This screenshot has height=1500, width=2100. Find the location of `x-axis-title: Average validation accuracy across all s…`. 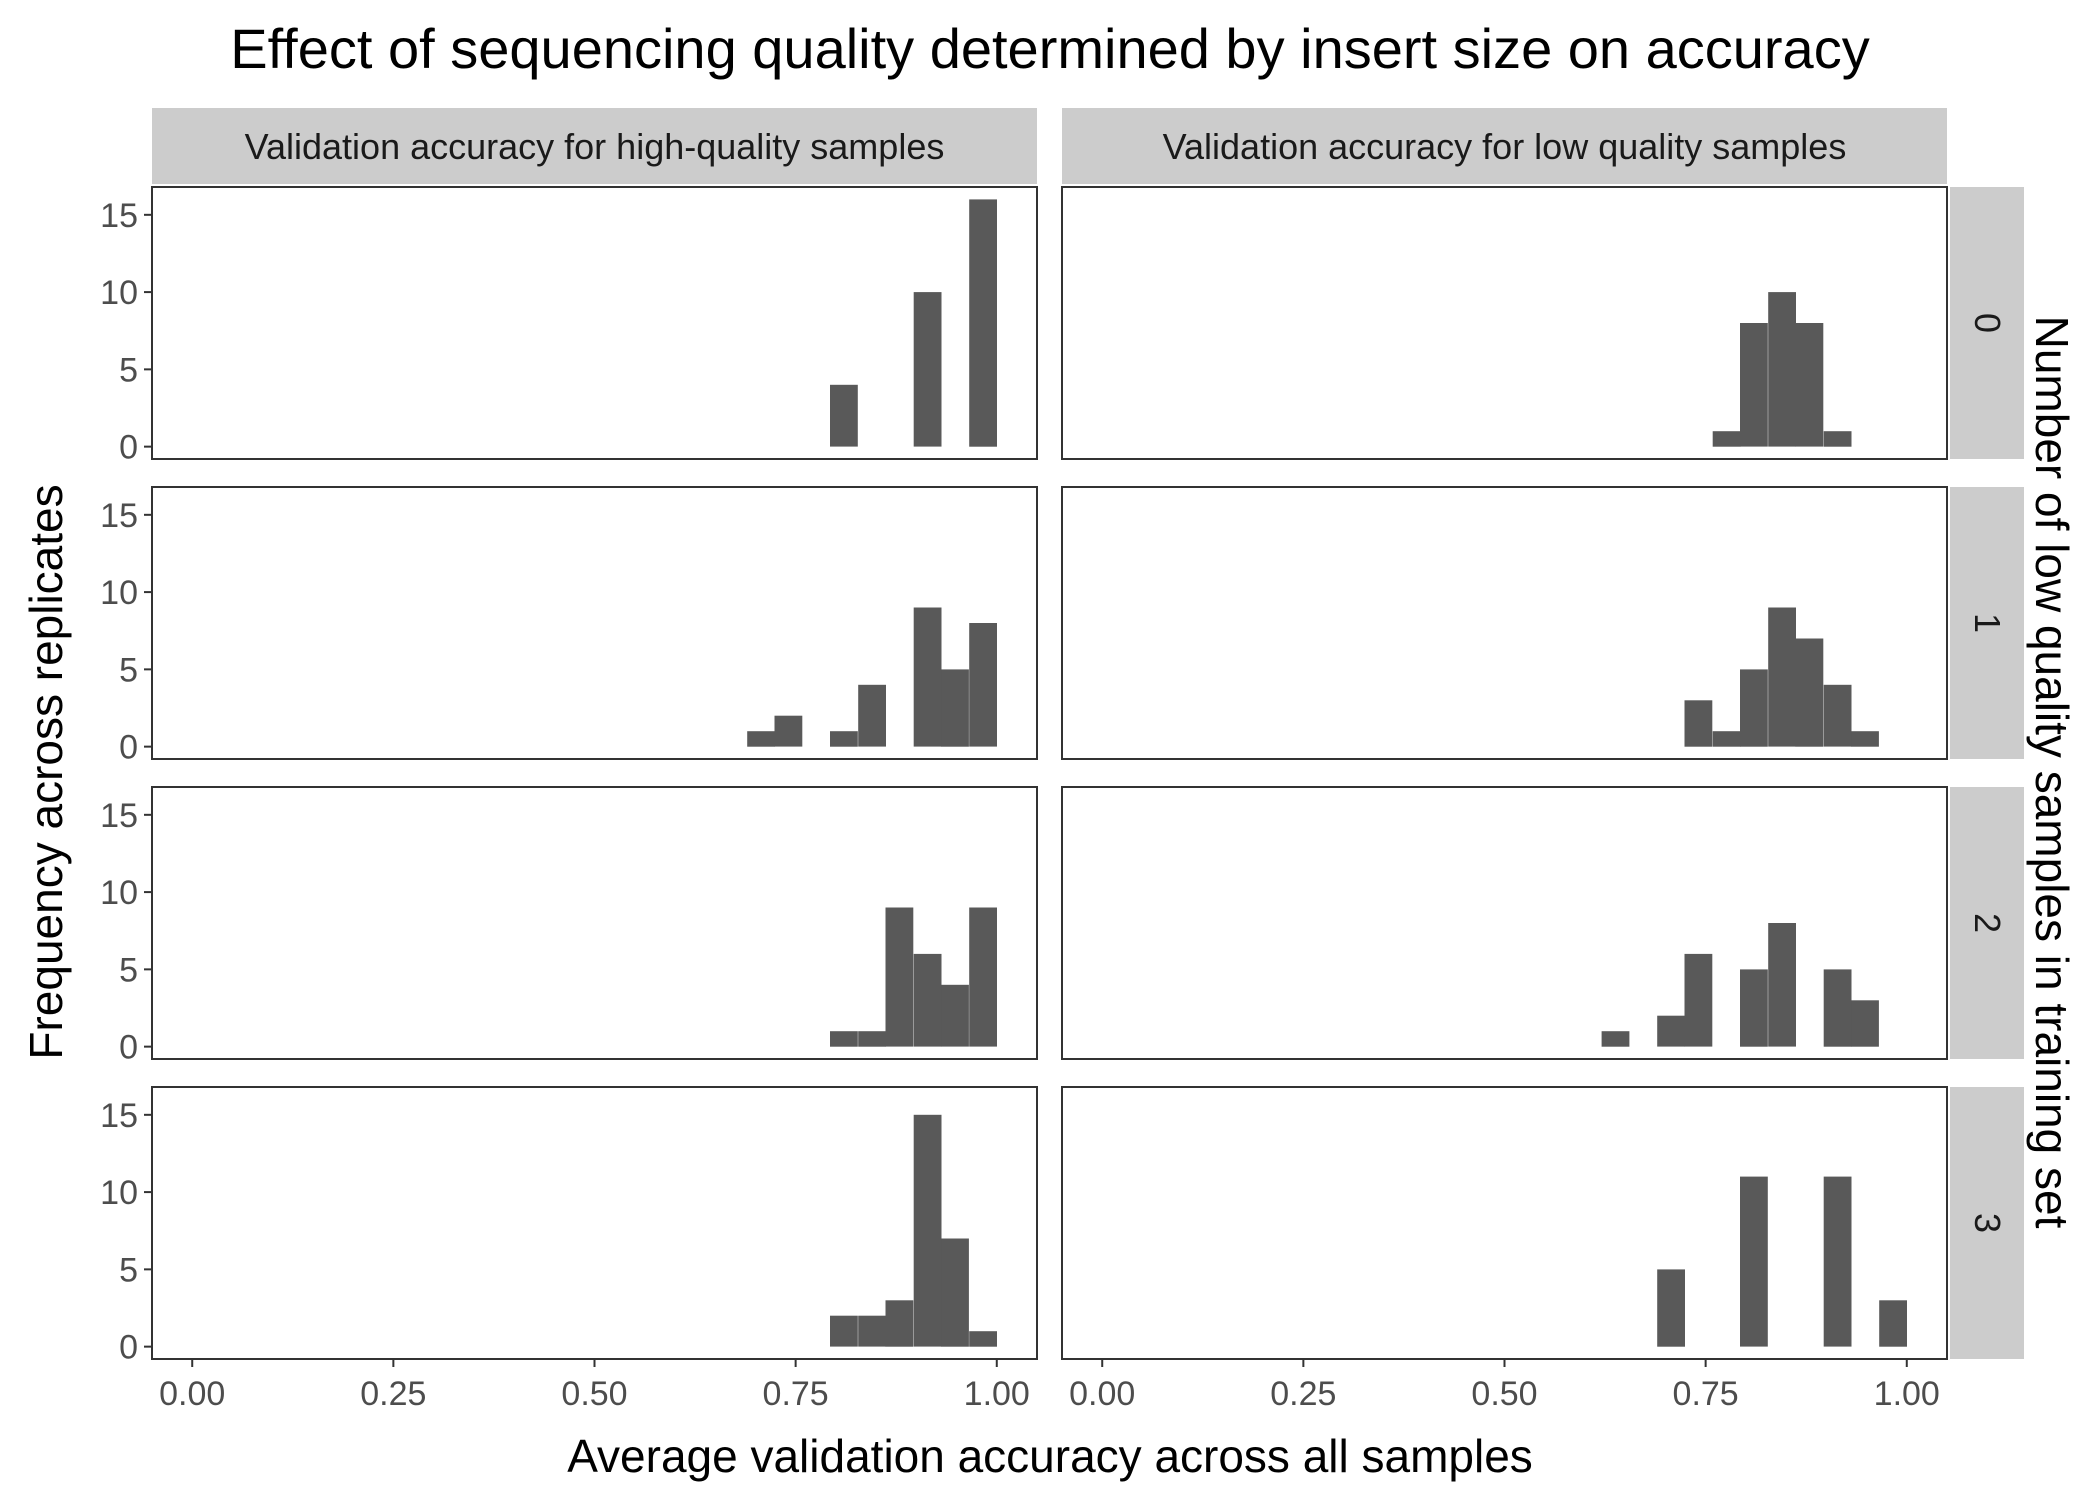

x-axis-title: Average validation accuracy across all s… is located at coordinates (1050, 1456).